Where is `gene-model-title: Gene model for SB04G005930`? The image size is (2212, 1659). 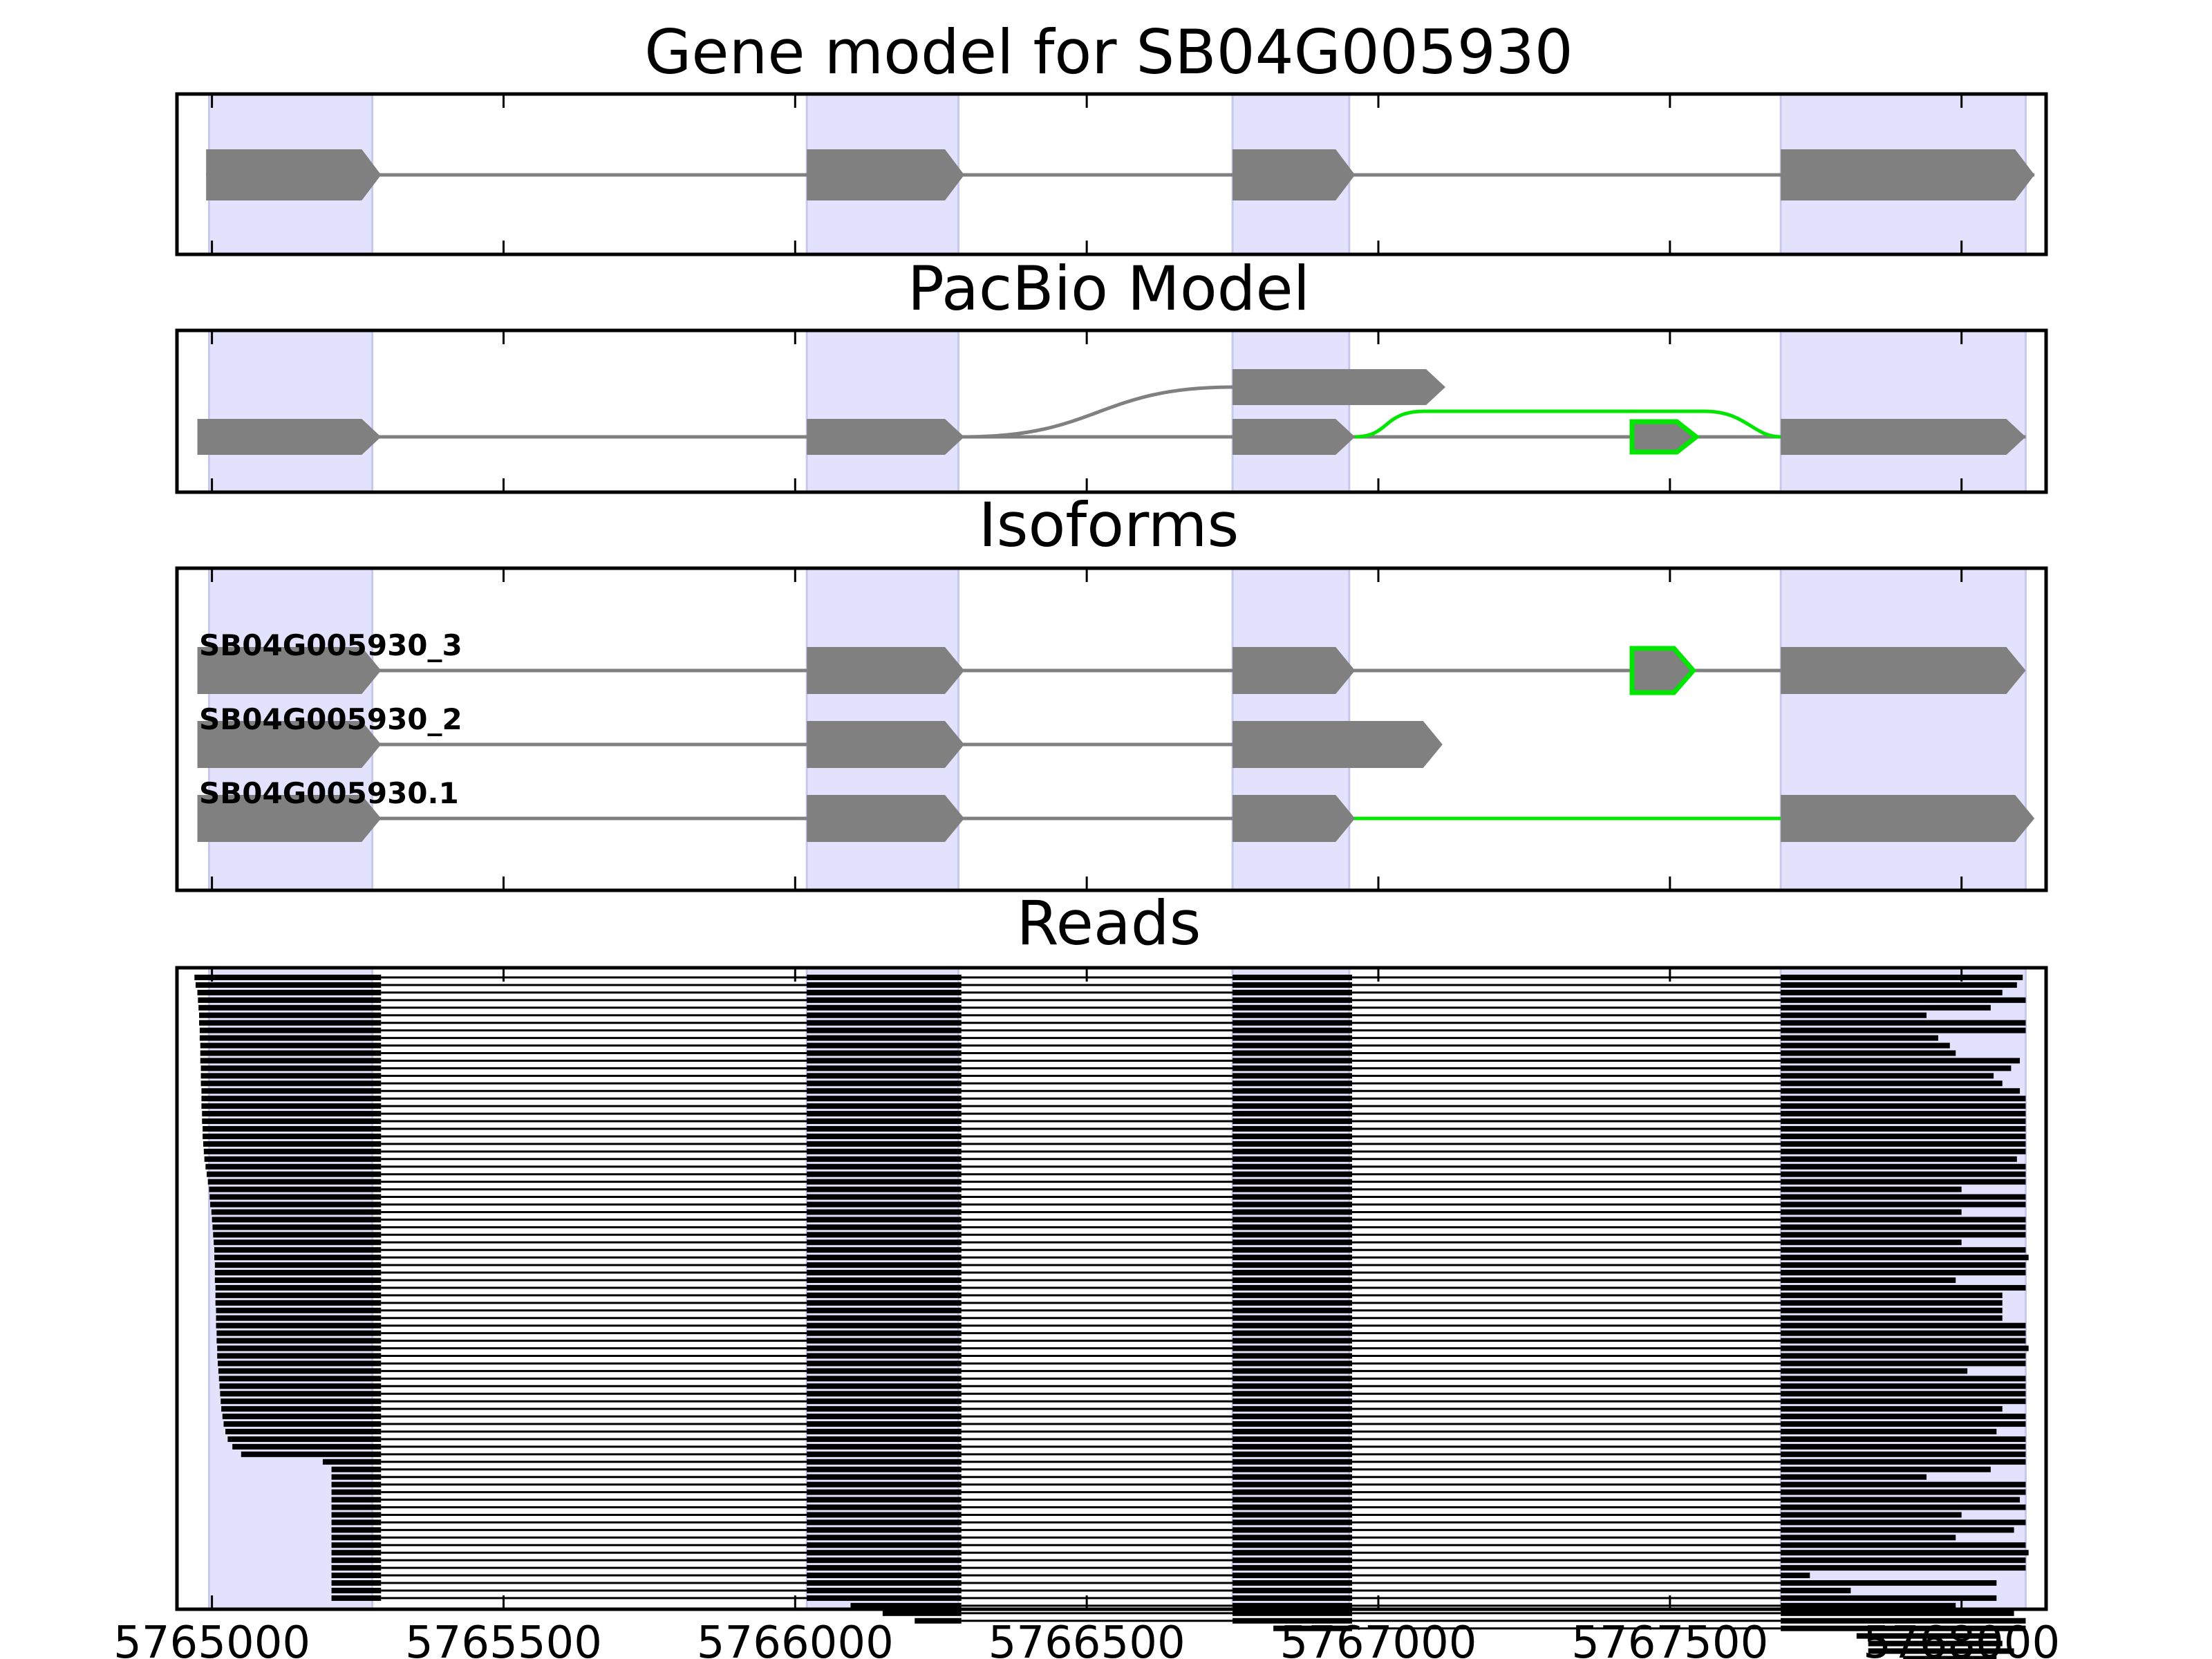 gene-model-title: Gene model for SB04G005930 is located at coordinates (1108, 53).